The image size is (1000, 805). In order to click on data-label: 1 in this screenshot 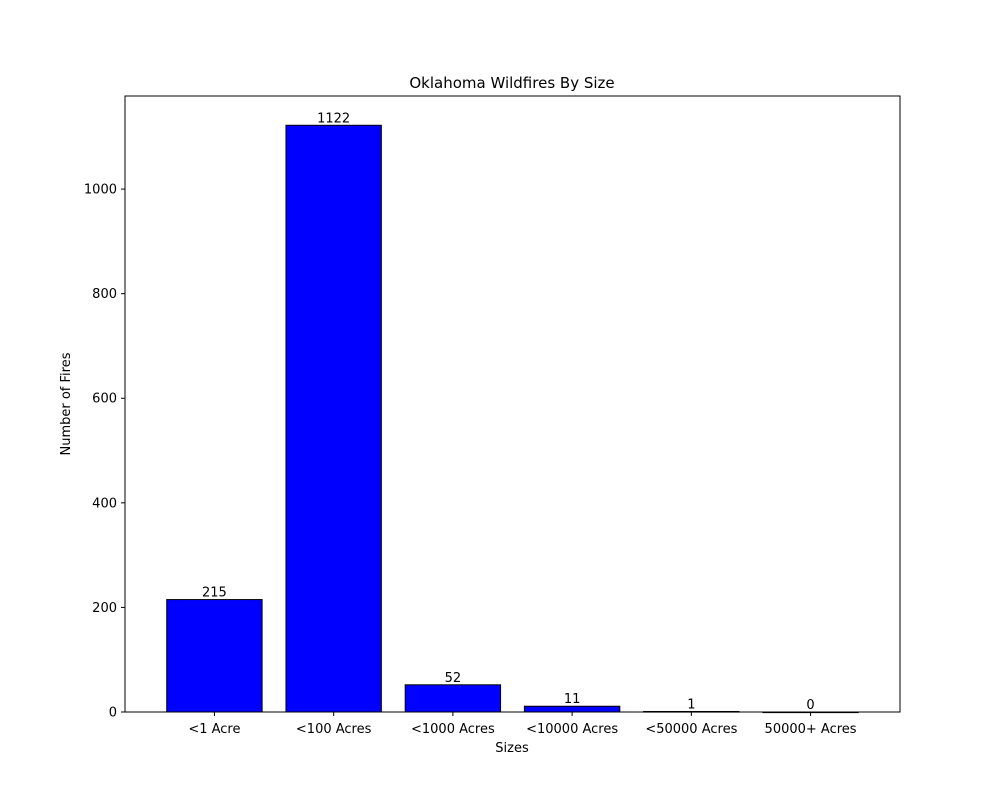, I will do `click(691, 704)`.